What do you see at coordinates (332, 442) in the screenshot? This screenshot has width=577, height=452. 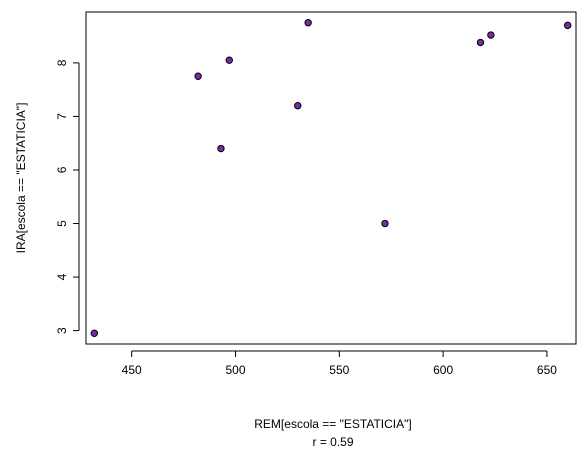 I see `correlation-label: r = 0.59` at bounding box center [332, 442].